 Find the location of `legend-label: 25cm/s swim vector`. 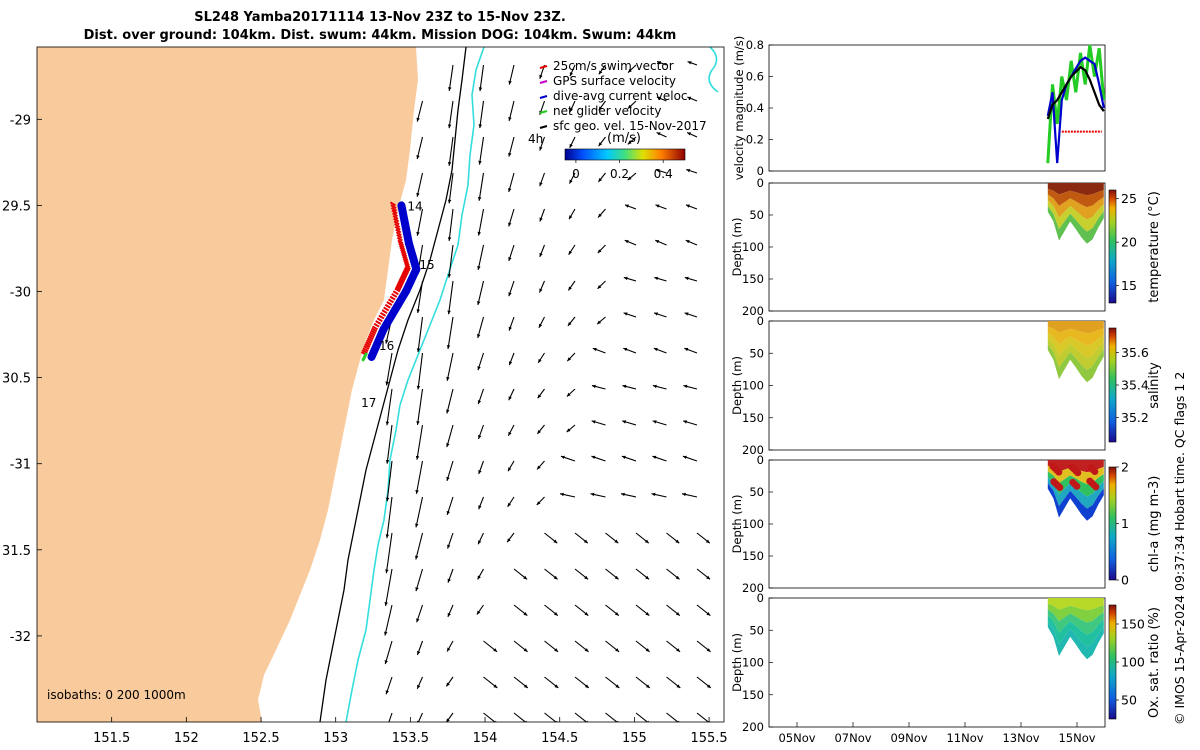

legend-label: 25cm/s swim vector is located at coordinates (613, 66).